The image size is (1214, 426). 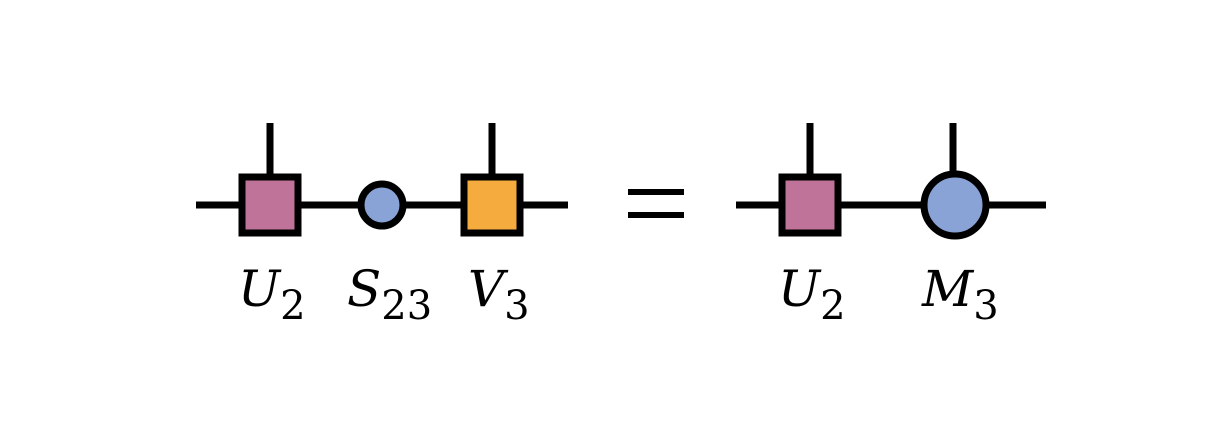 What do you see at coordinates (810, 205) in the screenshot?
I see `u2-right-node` at bounding box center [810, 205].